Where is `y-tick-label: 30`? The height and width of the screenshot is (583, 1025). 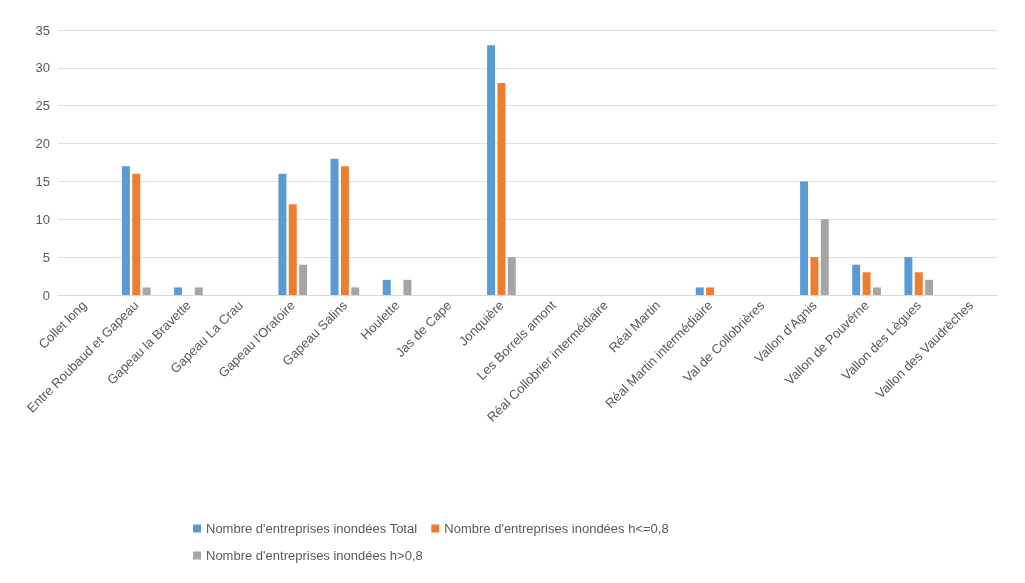 y-tick-label: 30 is located at coordinates (42, 68).